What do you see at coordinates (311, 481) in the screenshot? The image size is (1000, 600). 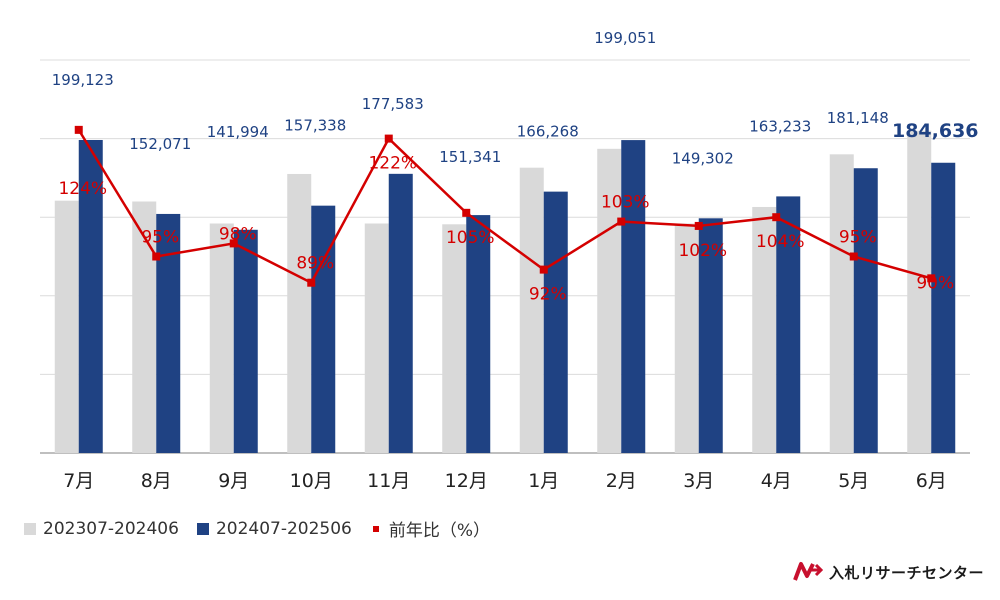 I see `x-tick-label: 10月` at bounding box center [311, 481].